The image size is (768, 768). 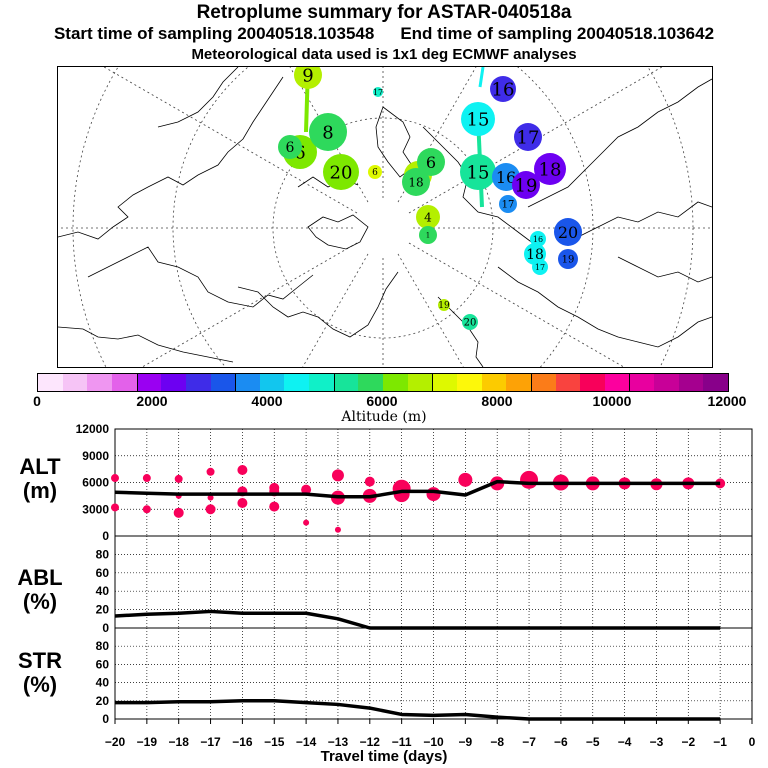 I want to click on colorbar-title: Altitude (m), so click(x=384, y=417).